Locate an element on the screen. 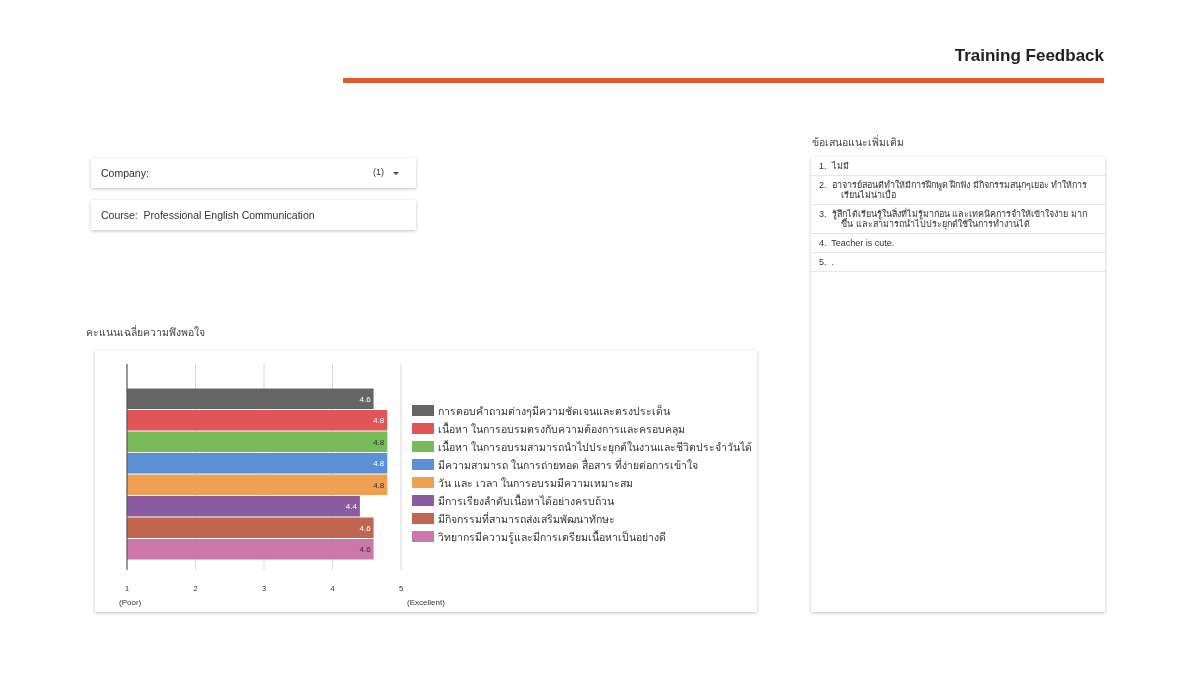  legend-label: วัน และ เวลา ในการอบรมมีความเหมาะสม is located at coordinates (535, 482).